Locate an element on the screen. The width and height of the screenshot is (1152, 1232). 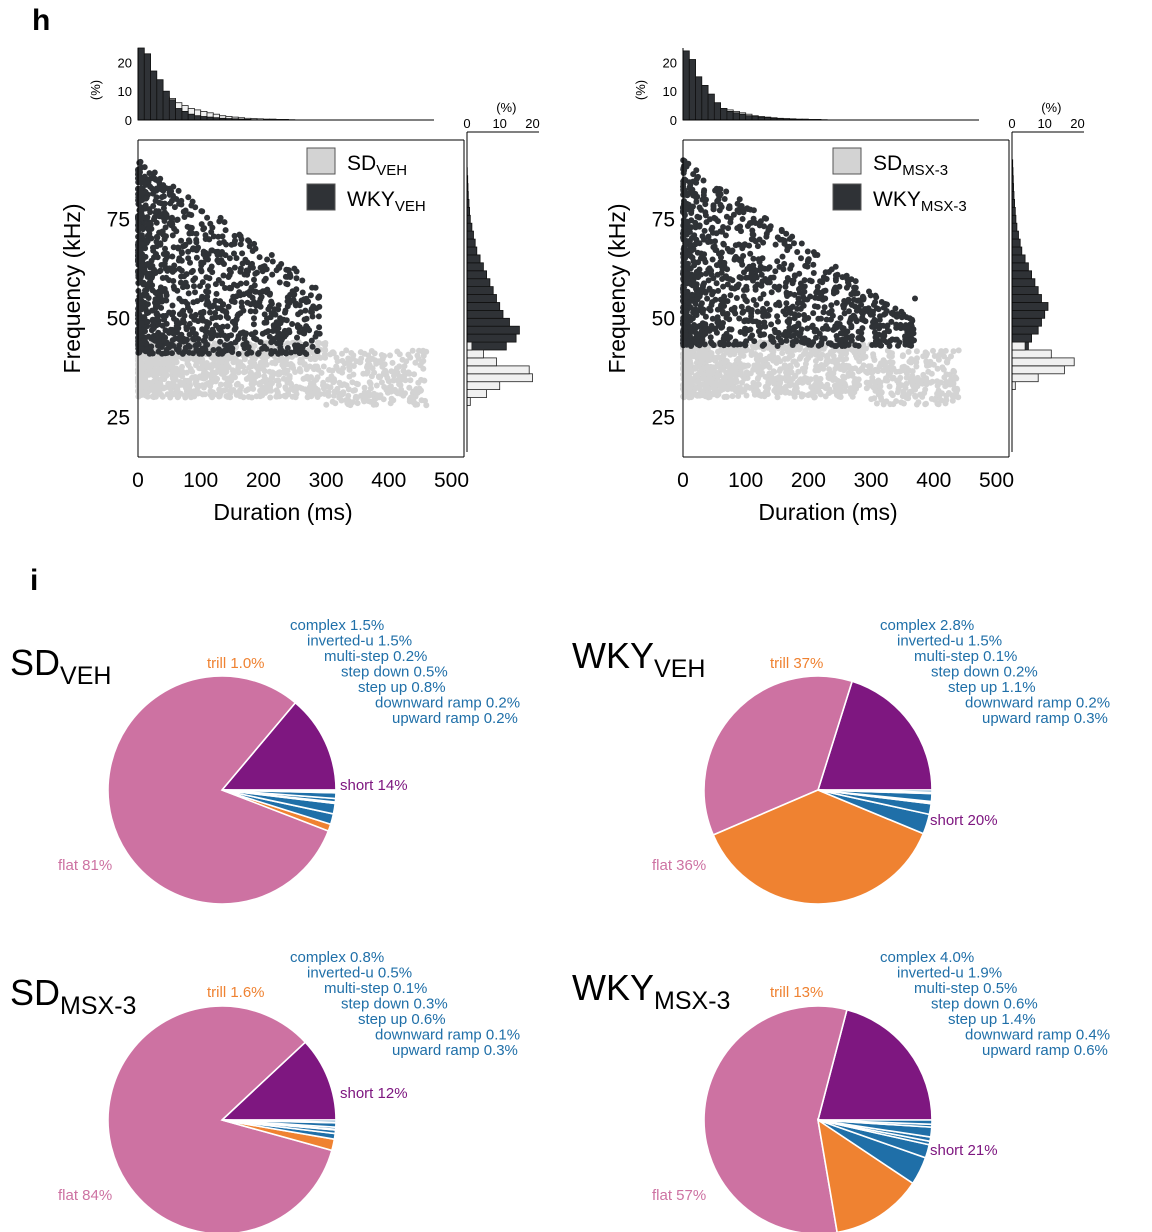
top-hist-tick-label: 10 is located at coordinates (125, 91).